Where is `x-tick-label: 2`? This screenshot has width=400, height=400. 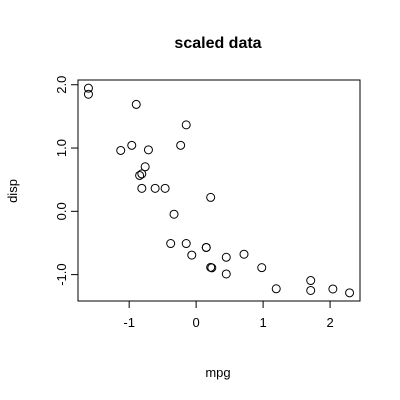 x-tick-label: 2 is located at coordinates (329, 322).